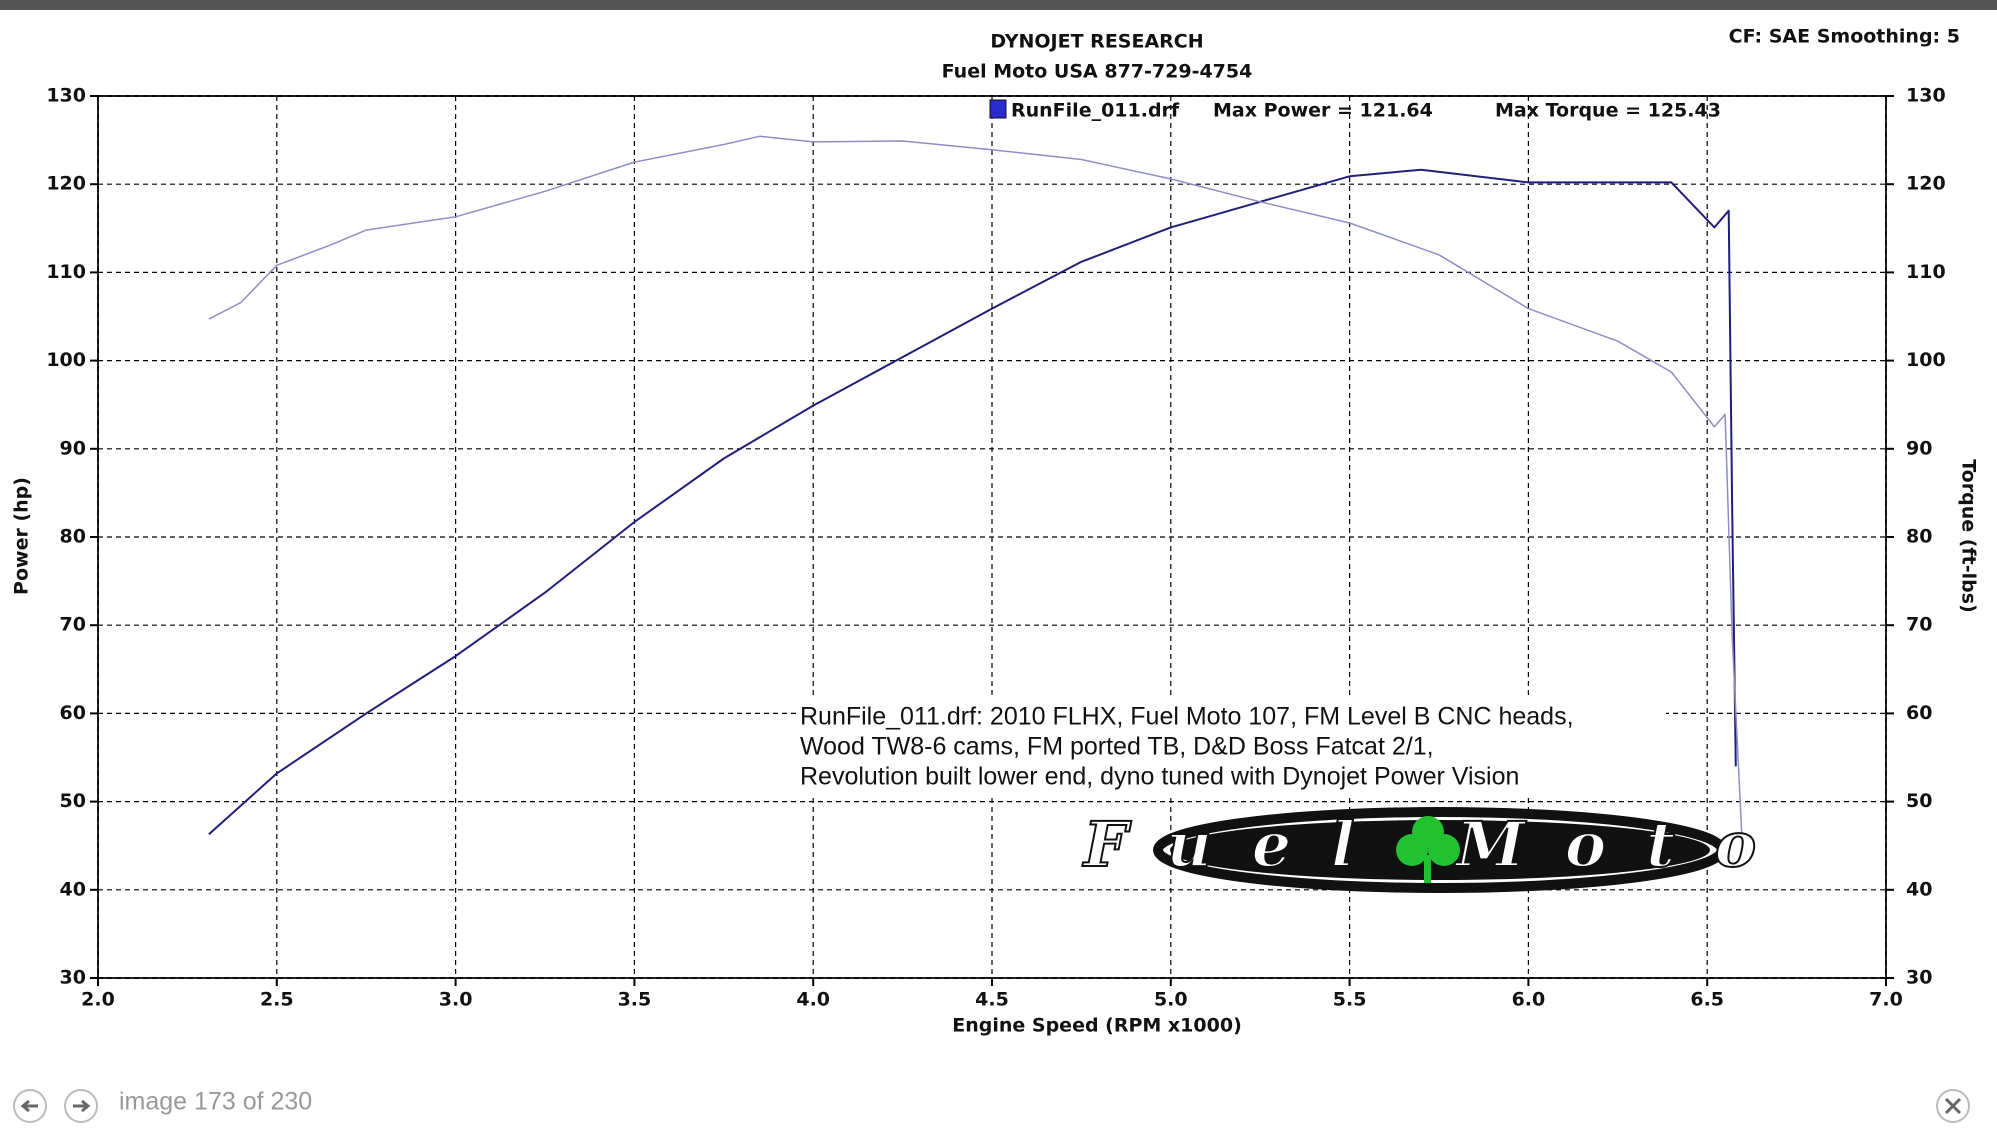 This screenshot has width=1997, height=1136. I want to click on legend-max-power: Max Power = 121.64, so click(1323, 111).